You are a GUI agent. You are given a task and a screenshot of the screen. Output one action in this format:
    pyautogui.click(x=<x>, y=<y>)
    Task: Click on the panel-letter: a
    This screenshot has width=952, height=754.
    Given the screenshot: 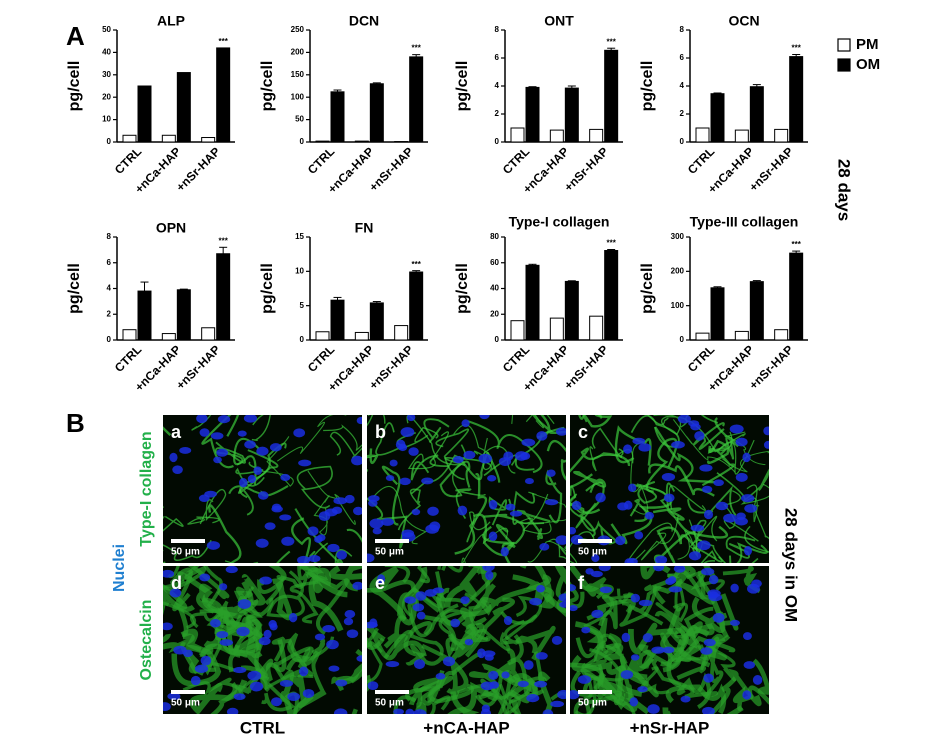 What is the action you would take?
    pyautogui.click(x=176, y=432)
    